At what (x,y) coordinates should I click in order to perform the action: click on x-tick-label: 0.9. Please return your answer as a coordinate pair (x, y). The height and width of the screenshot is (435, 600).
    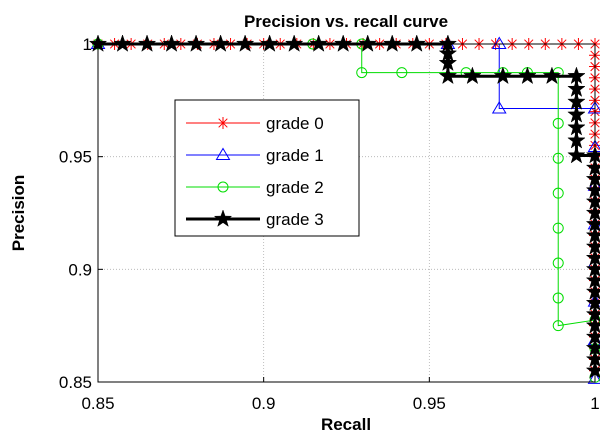
    Looking at the image, I should click on (264, 403).